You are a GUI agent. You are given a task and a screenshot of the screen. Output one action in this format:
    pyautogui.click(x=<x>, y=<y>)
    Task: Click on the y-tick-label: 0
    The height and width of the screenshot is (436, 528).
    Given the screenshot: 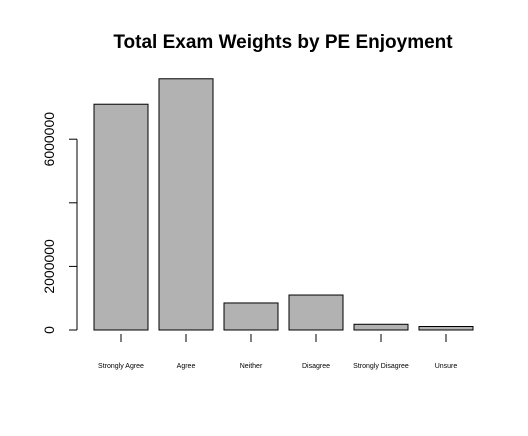 What is the action you would take?
    pyautogui.click(x=49, y=330)
    